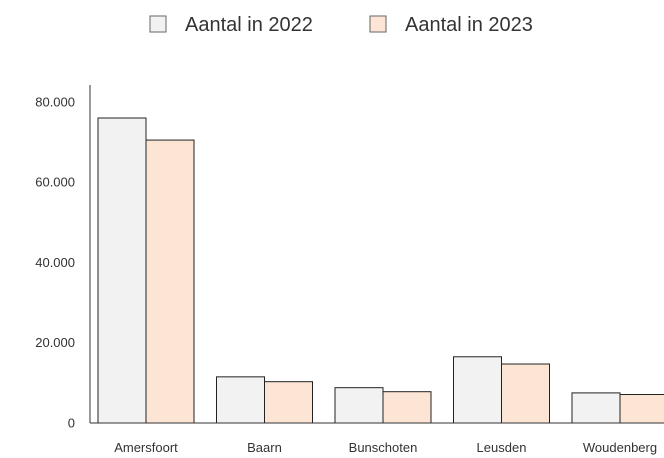  What do you see at coordinates (641, 409) in the screenshot?
I see `bar-woudenberg-aantal-in-2023` at bounding box center [641, 409].